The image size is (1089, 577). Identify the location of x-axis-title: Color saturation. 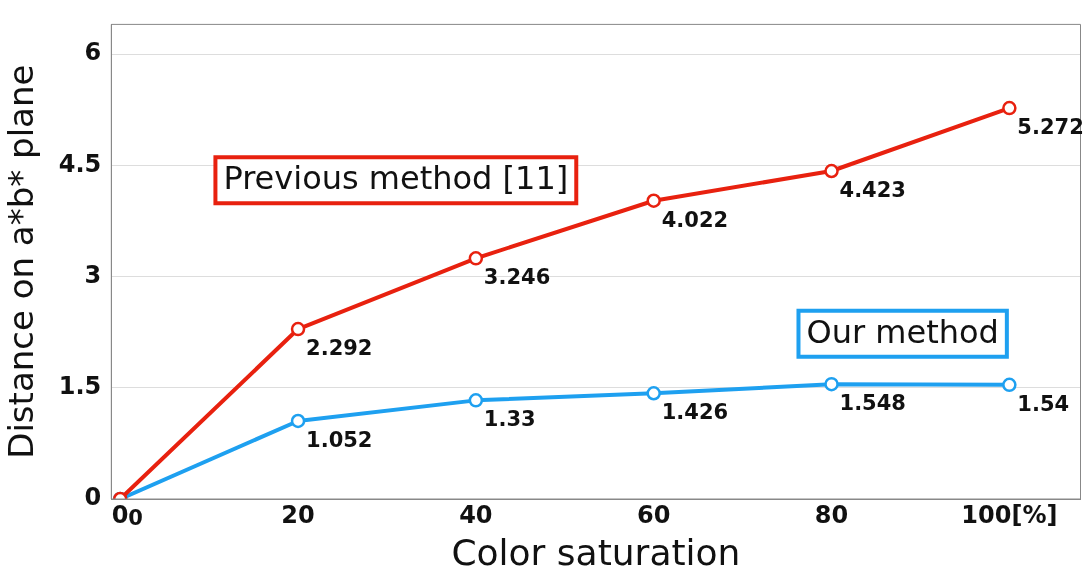
(596, 552).